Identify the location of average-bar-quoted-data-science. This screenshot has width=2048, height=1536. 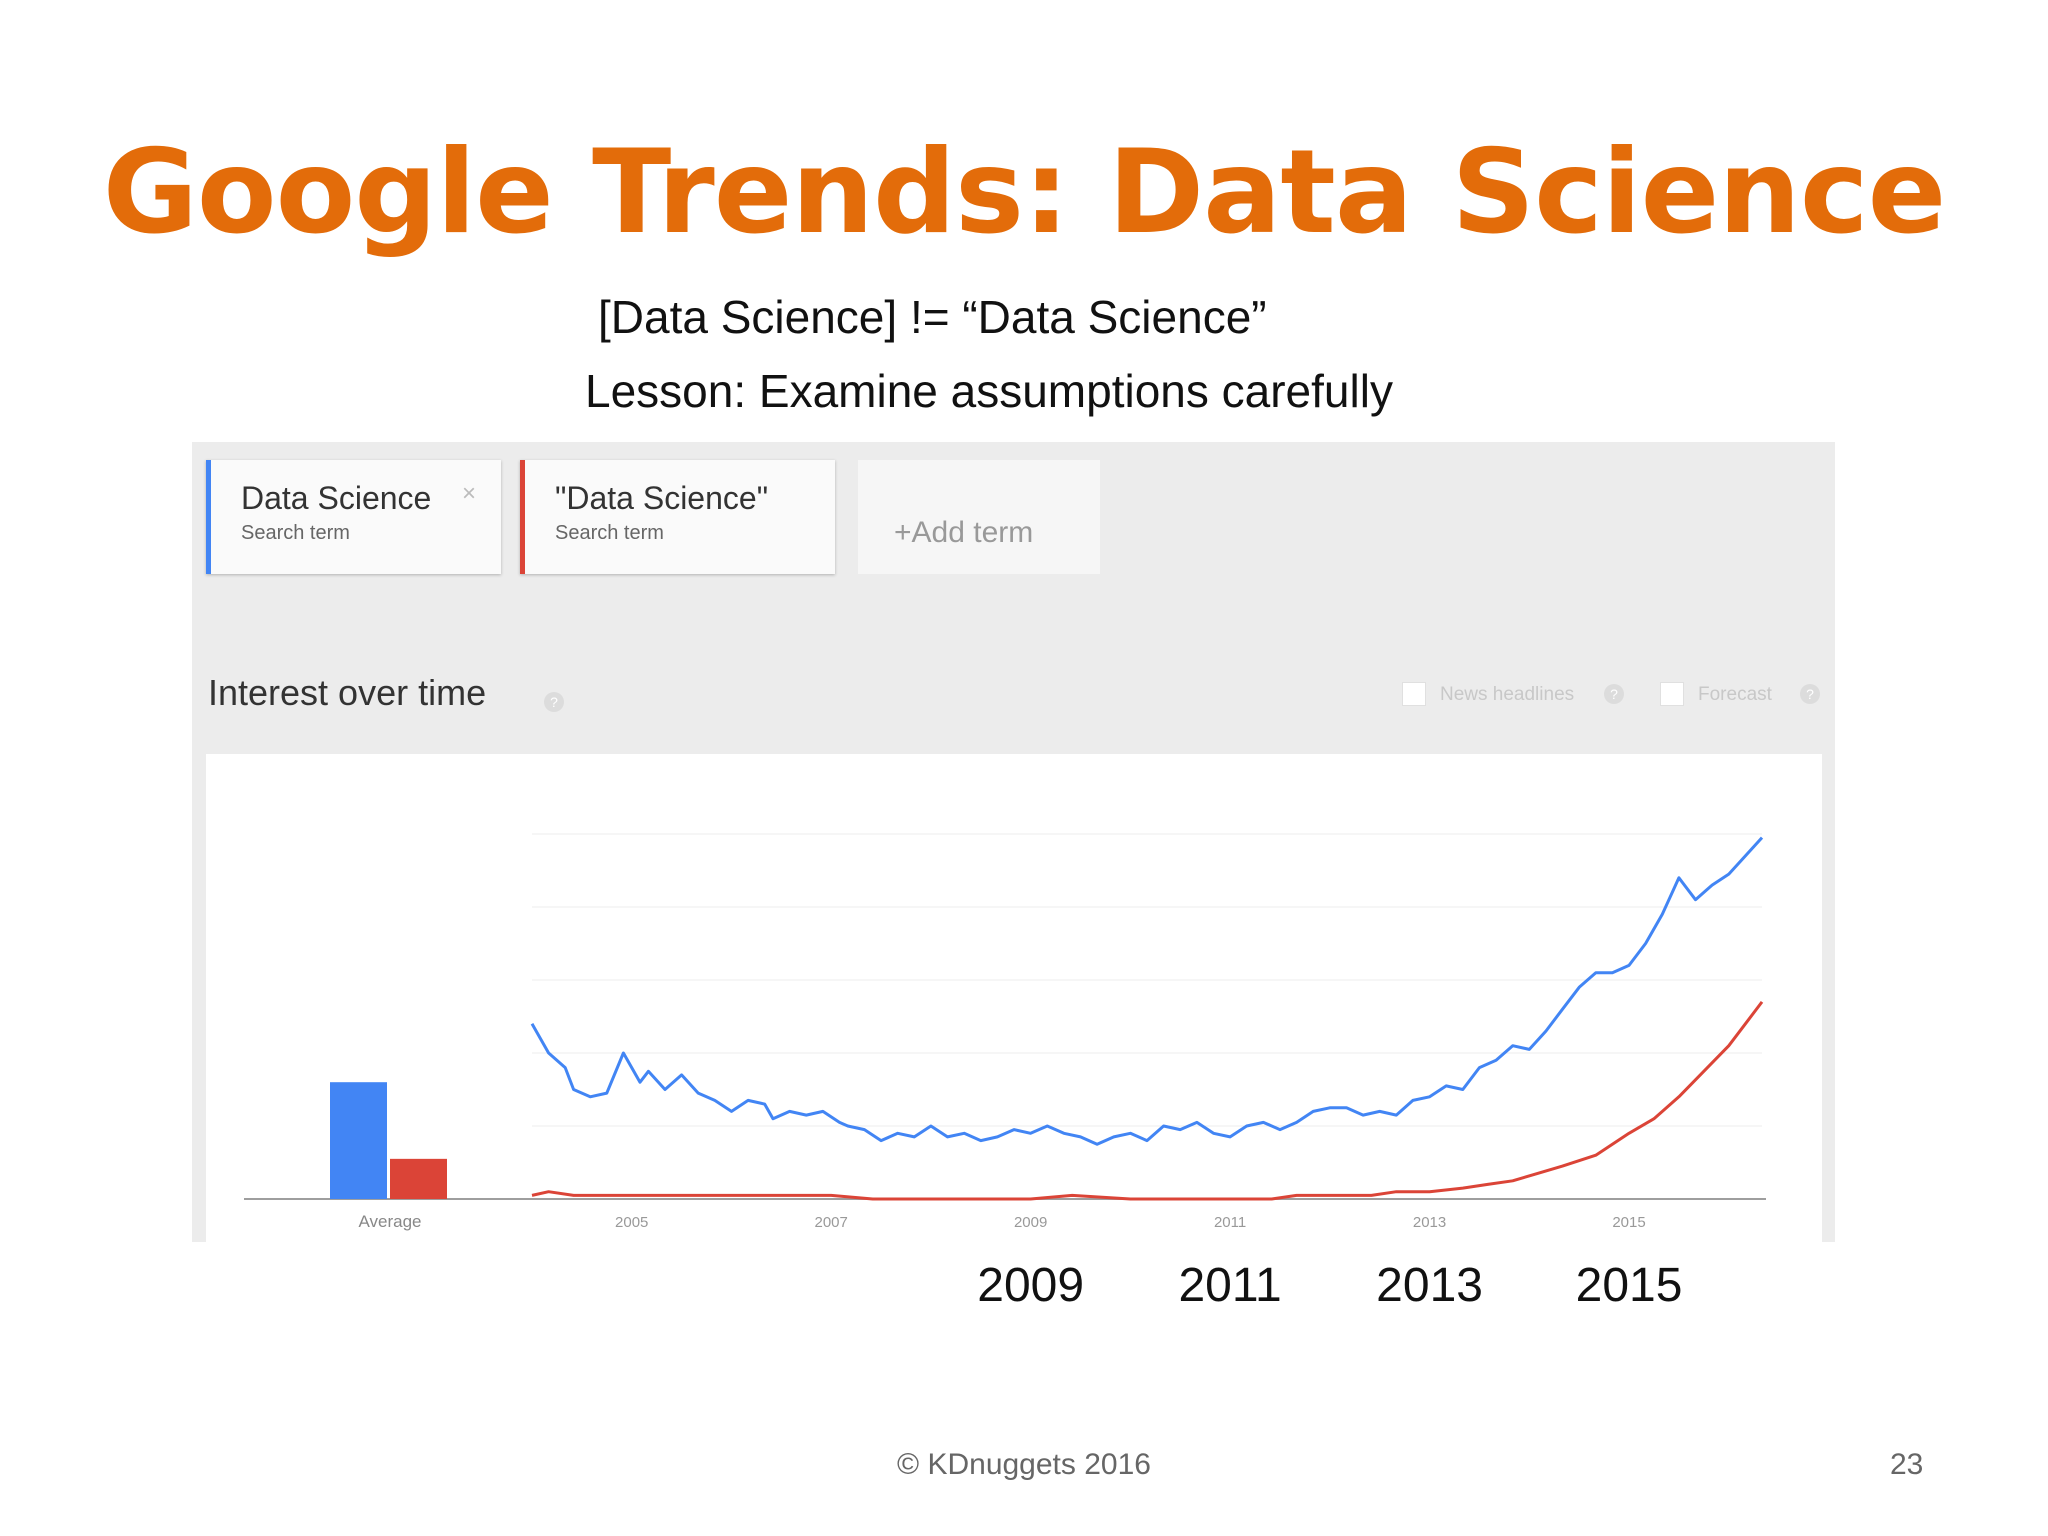
(418, 1178).